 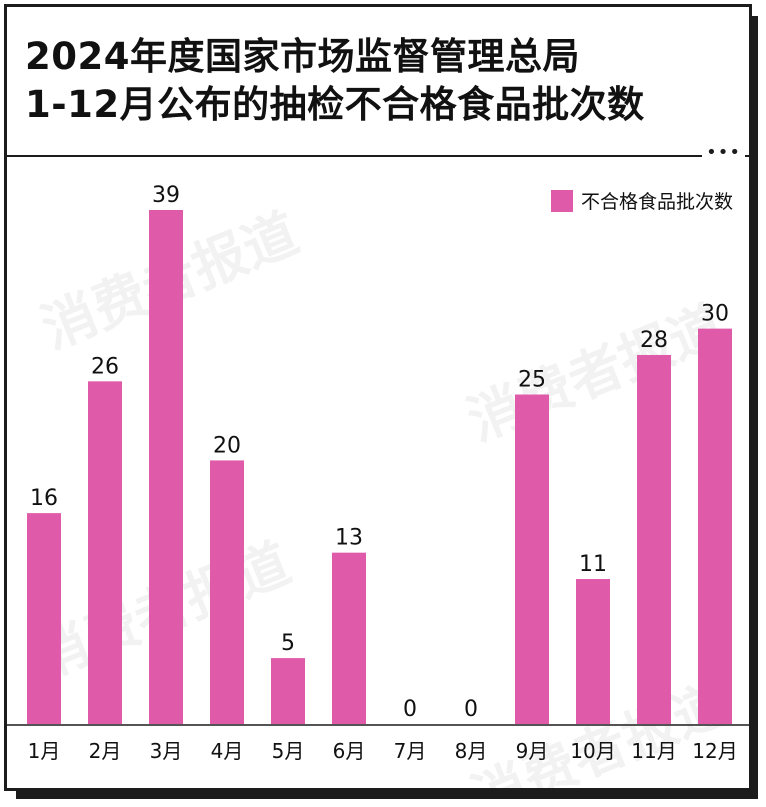 I want to click on data-label-12: 30, so click(x=715, y=314).